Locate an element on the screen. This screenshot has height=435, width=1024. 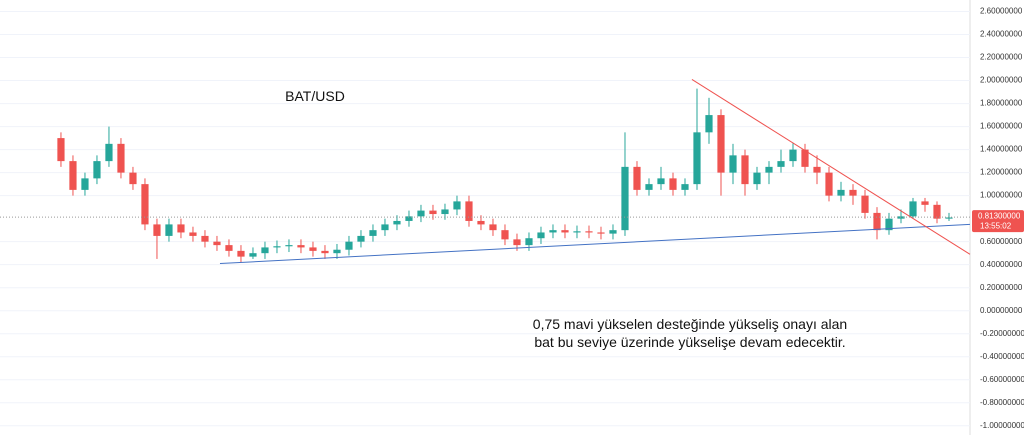
y-tick-label: 2.00000000 is located at coordinates (1001, 80).